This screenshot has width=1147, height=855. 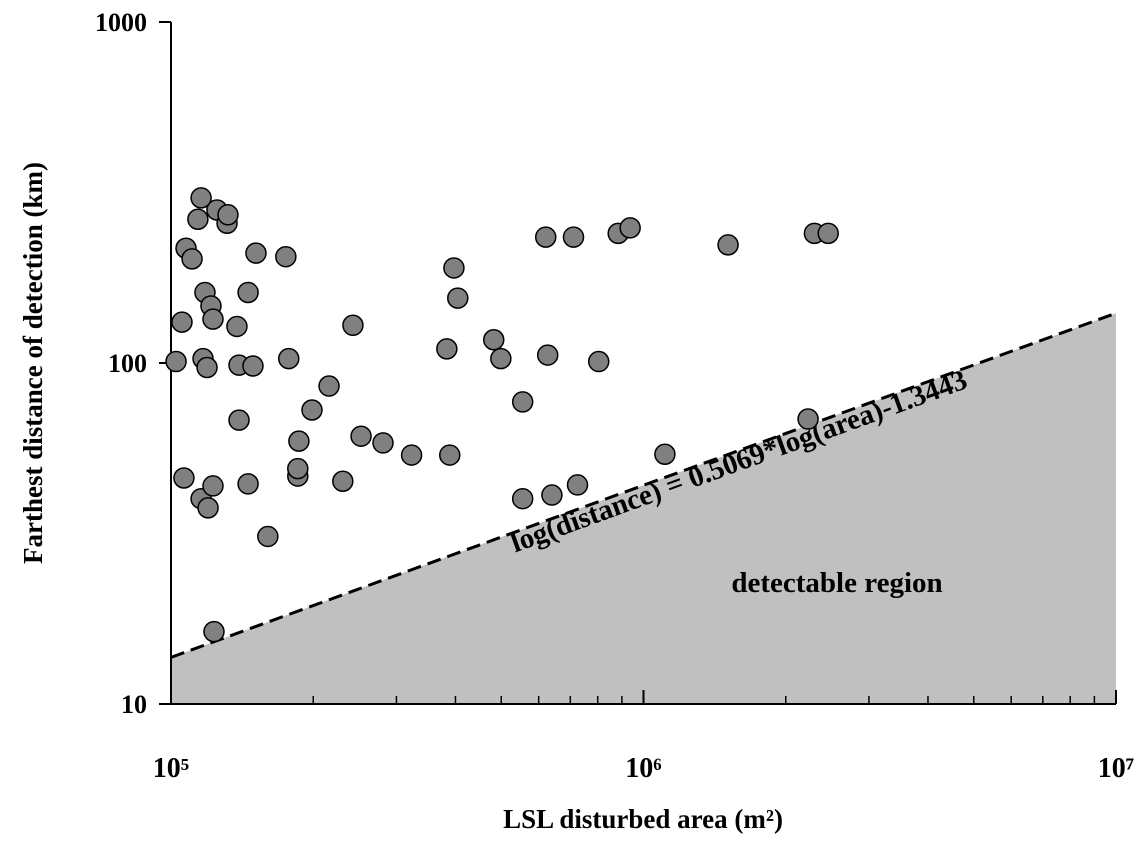 I want to click on x-tick-label: 10⁶, so click(x=643, y=768).